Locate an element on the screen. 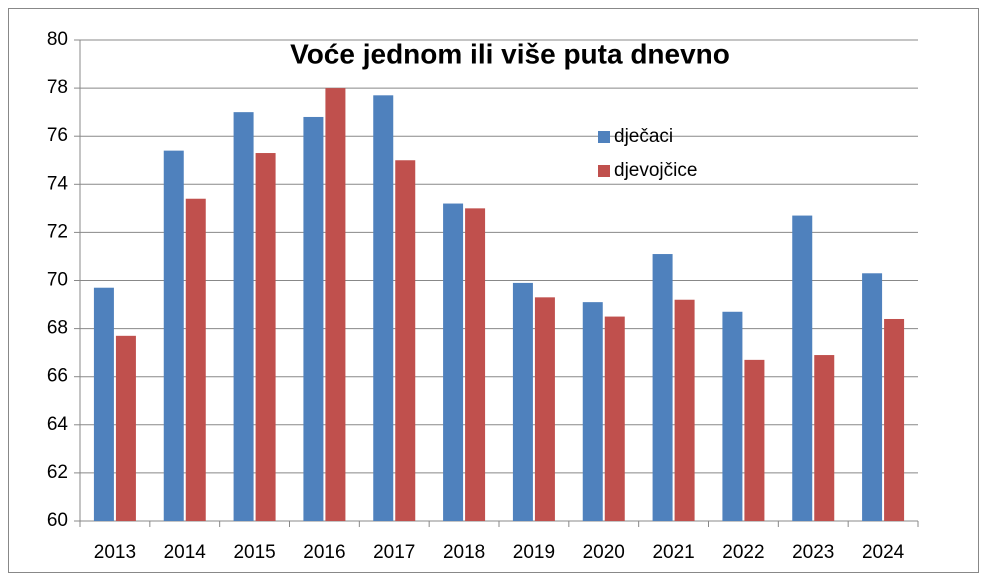 This screenshot has height=581, width=987. y-tick-label: 66 is located at coordinates (57, 376).